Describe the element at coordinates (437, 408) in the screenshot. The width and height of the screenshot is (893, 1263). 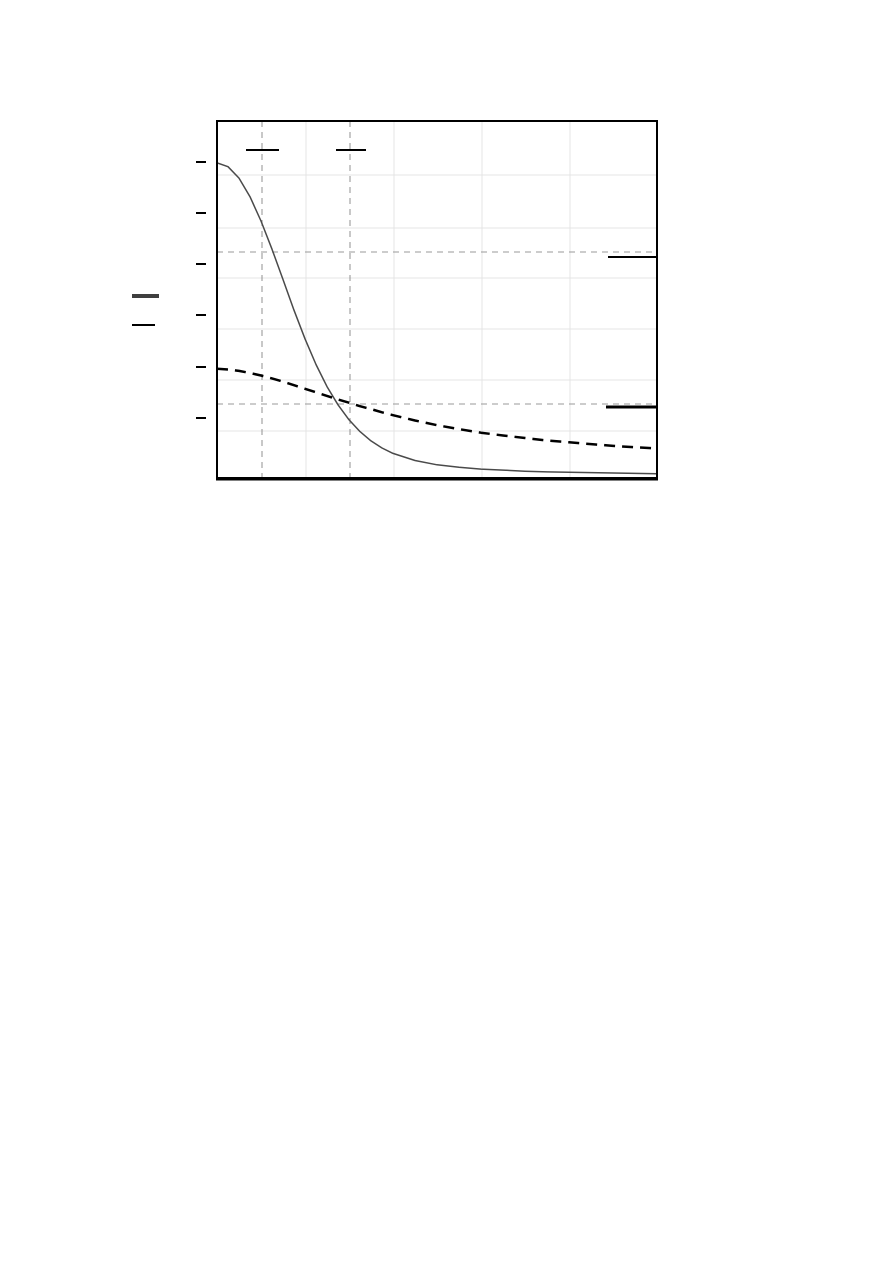
I see `series-line-curve-shallow` at that location.